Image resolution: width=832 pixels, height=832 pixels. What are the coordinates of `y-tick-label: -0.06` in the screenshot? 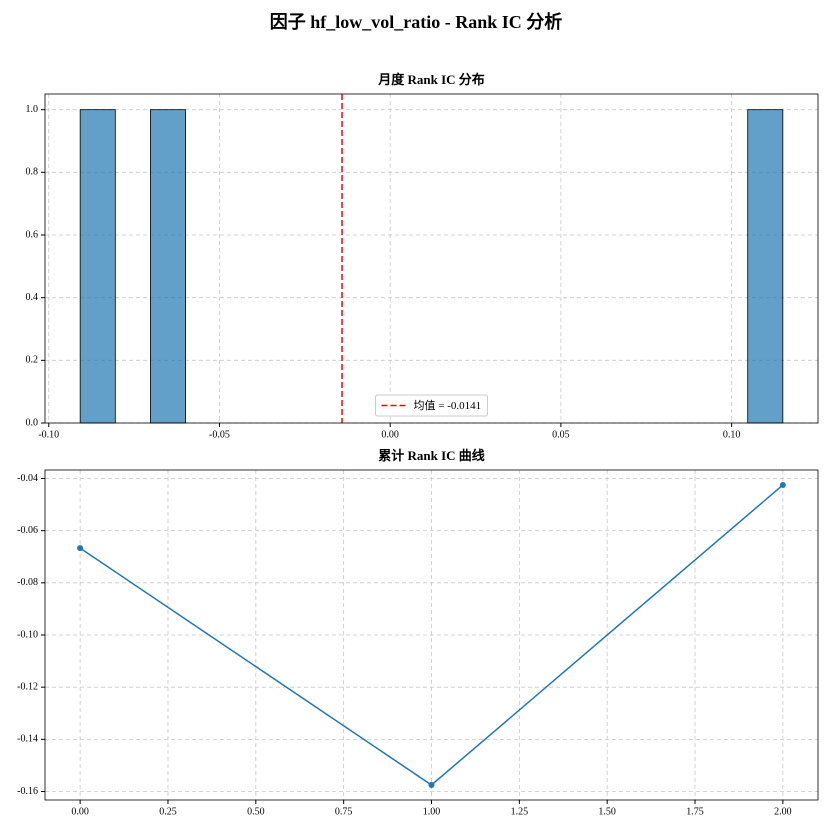 It's located at (27, 530).